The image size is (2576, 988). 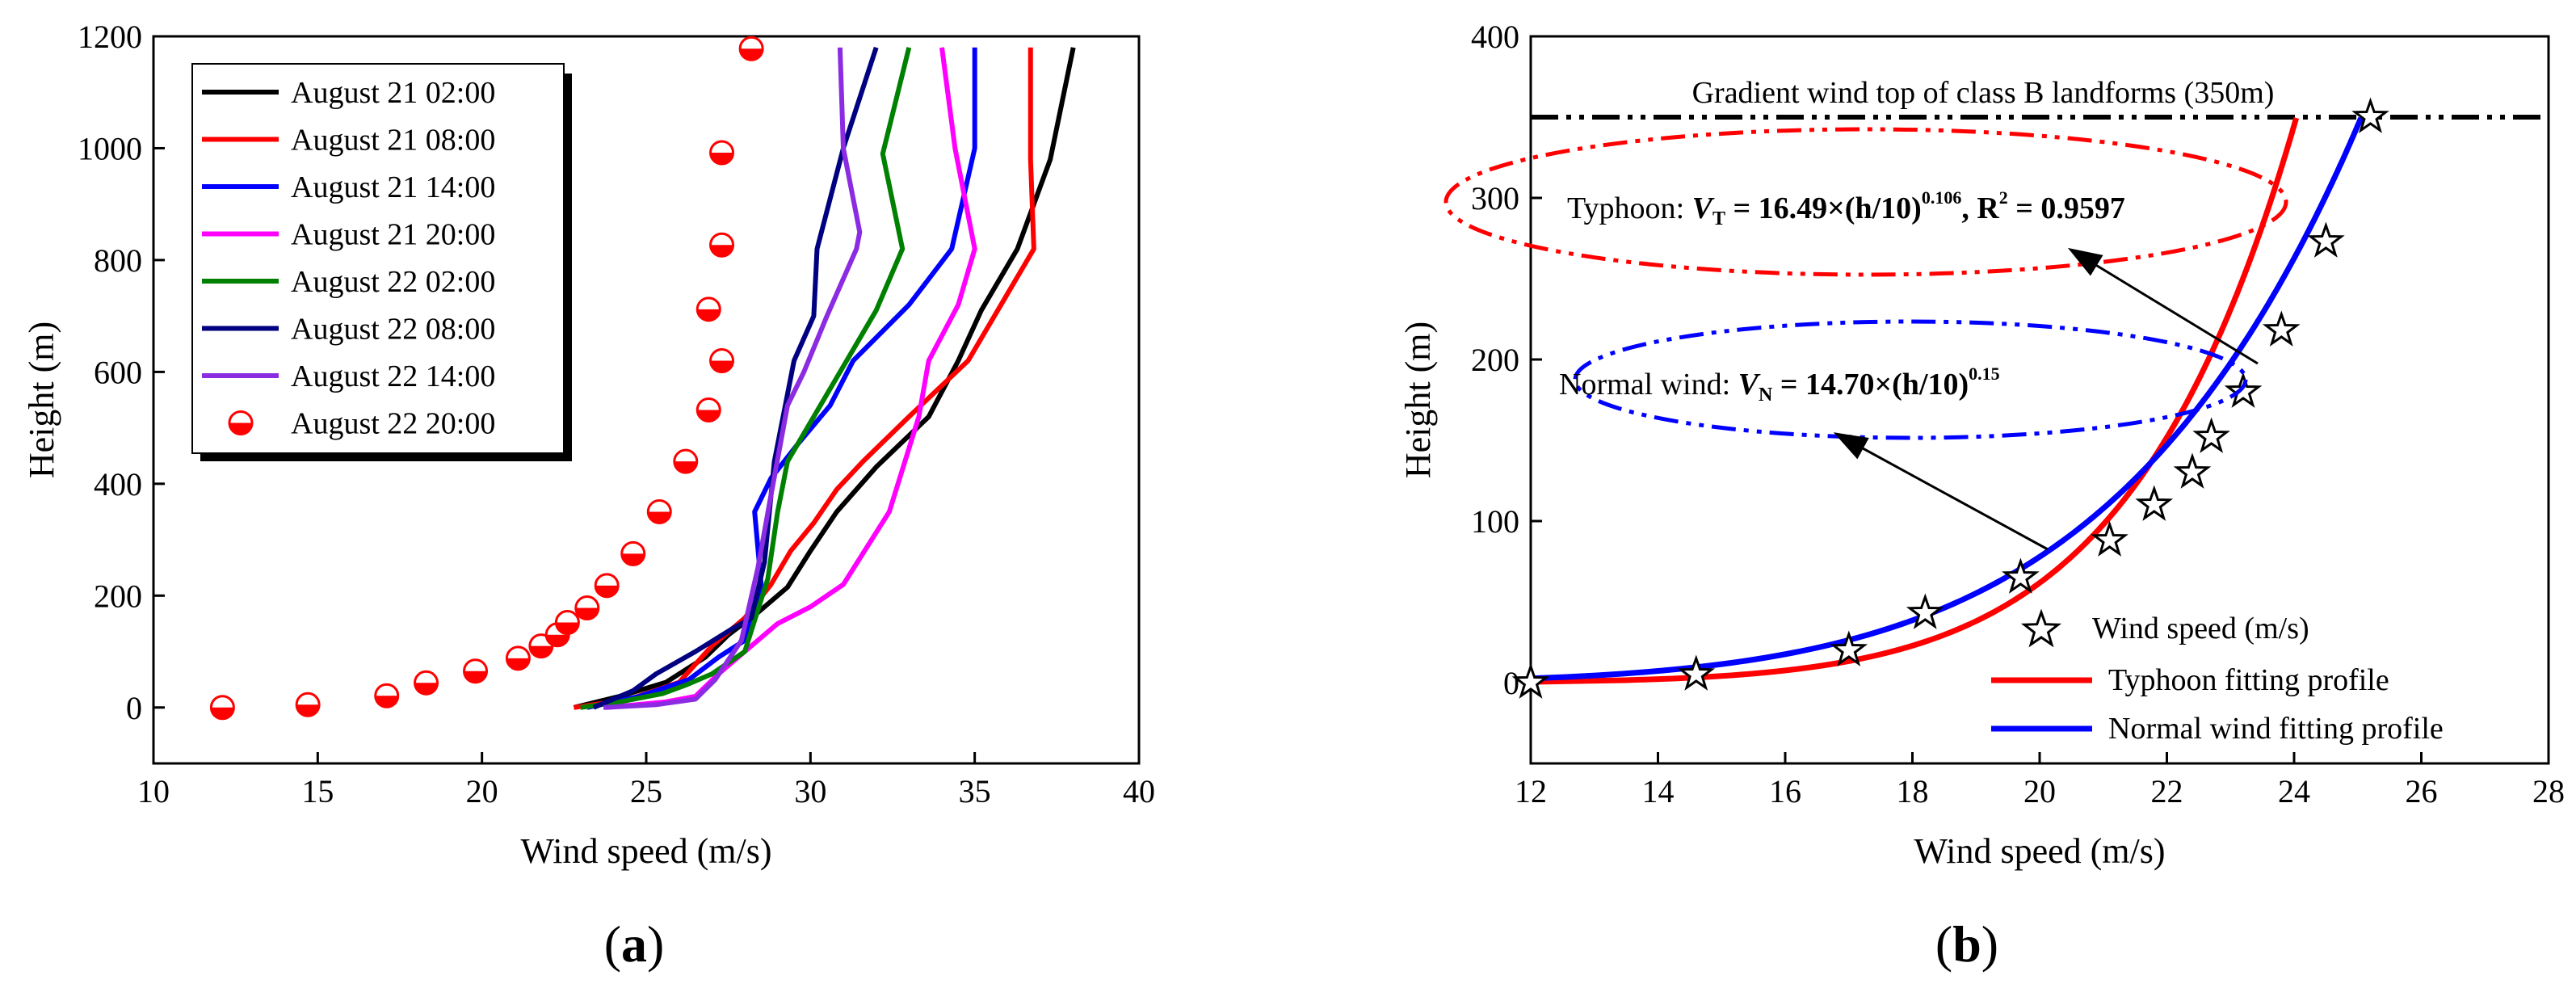 I want to click on normal-annotation-ellipse, so click(x=1911, y=379).